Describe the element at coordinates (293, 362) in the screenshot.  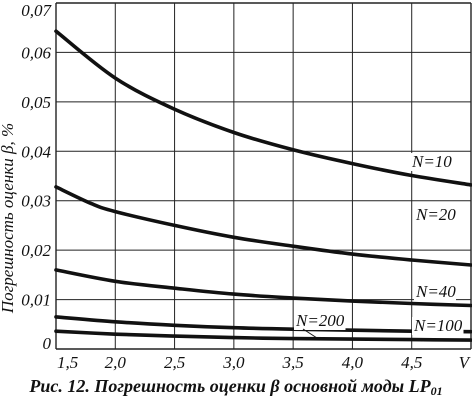
I see `x-tick-label: 3,5` at that location.